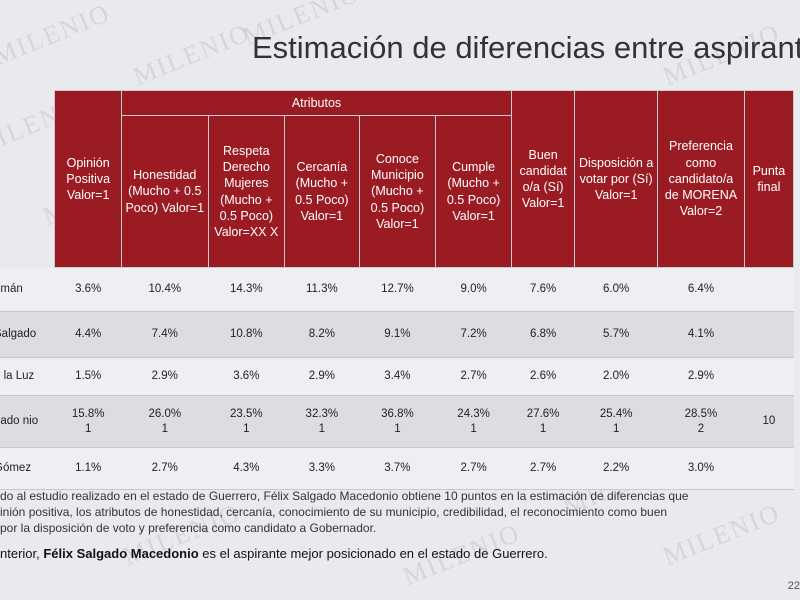 Image resolution: width=800 pixels, height=600 pixels. I want to click on table-cell: 6.4%, so click(701, 289).